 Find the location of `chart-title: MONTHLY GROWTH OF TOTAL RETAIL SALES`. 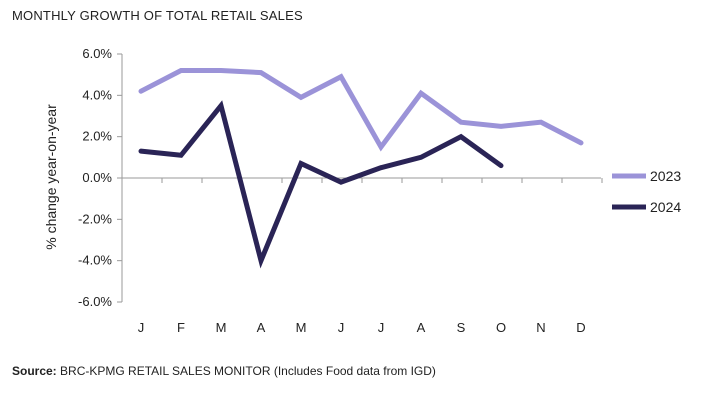

chart-title: MONTHLY GROWTH OF TOTAL RETAIL SALES is located at coordinates (157, 15).